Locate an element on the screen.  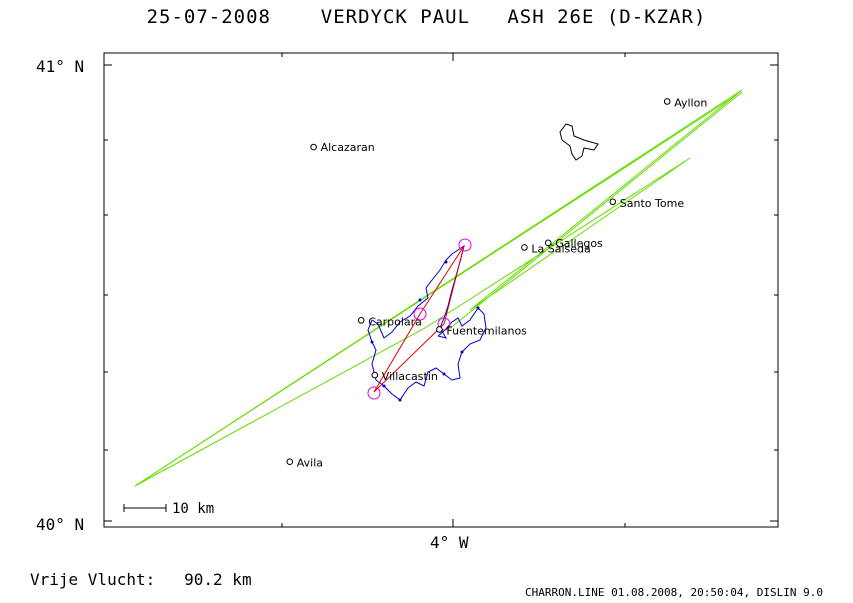
pilot-name: VERDYCK PAUL is located at coordinates (395, 17).